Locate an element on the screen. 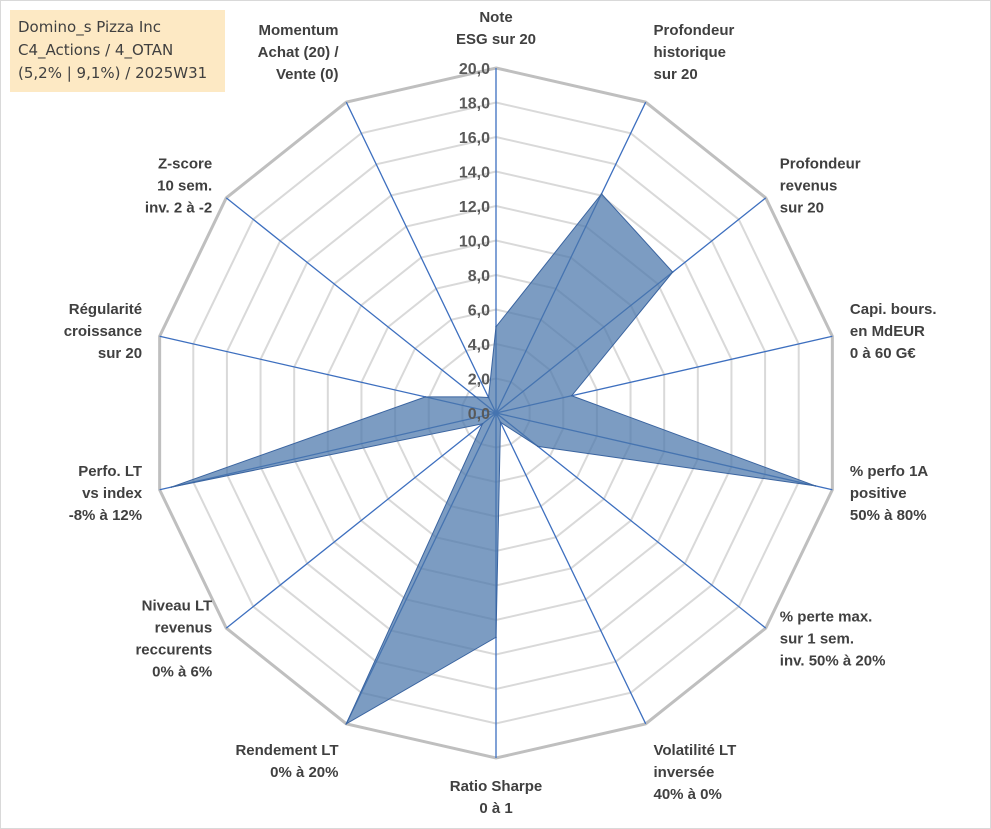  axis-label-line: inversée is located at coordinates (683, 772).